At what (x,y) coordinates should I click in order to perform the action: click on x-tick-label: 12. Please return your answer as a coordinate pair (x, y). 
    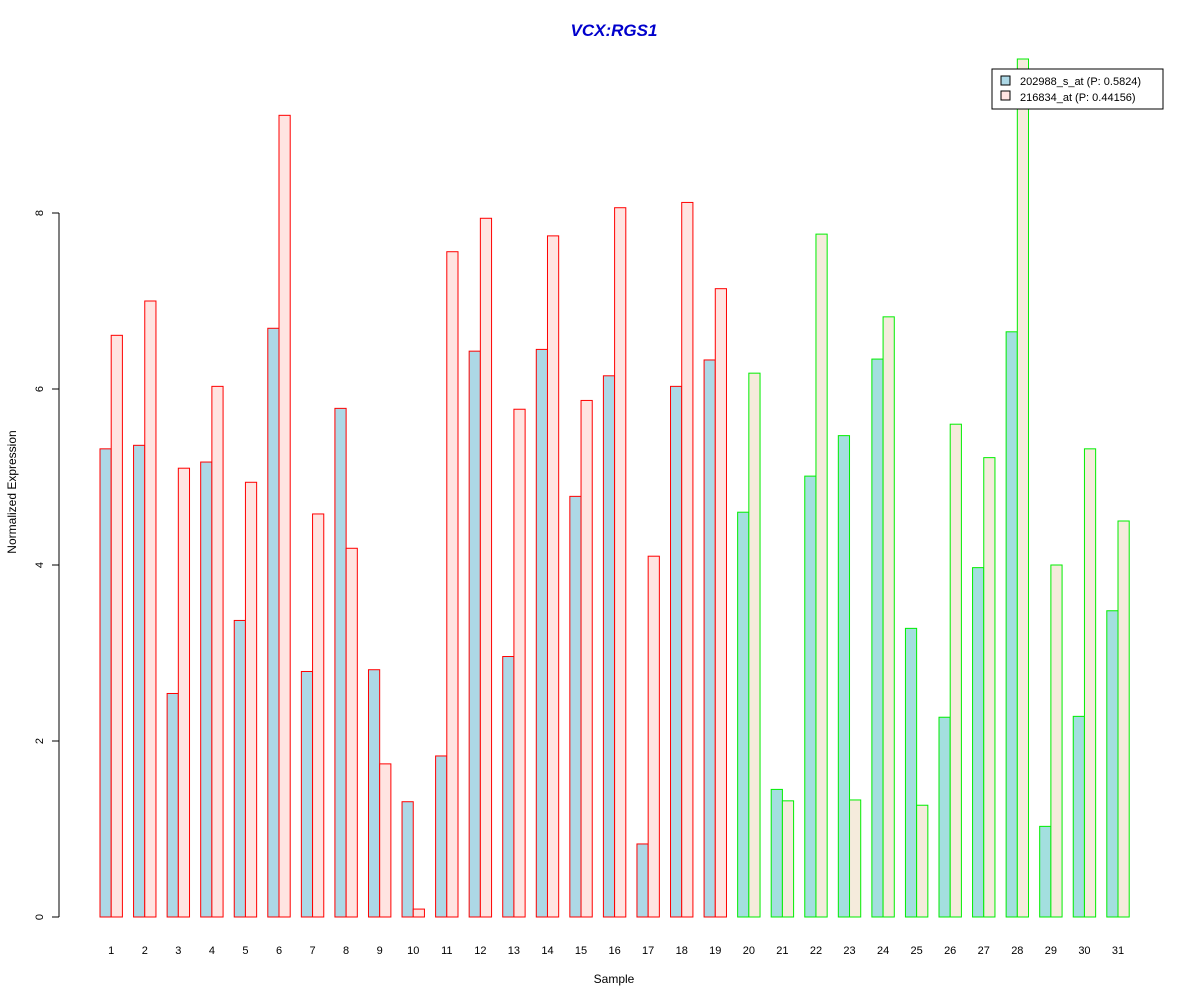
    Looking at the image, I should click on (480, 951).